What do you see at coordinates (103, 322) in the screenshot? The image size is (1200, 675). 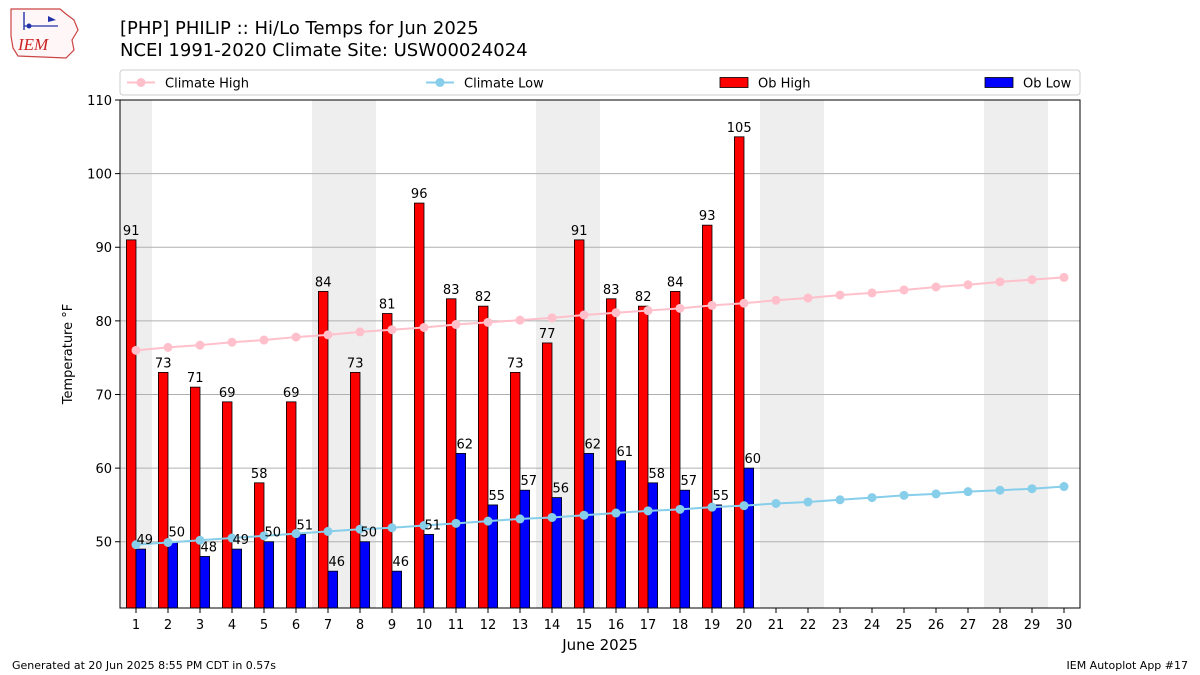 I see `y-tick-label: 80` at bounding box center [103, 322].